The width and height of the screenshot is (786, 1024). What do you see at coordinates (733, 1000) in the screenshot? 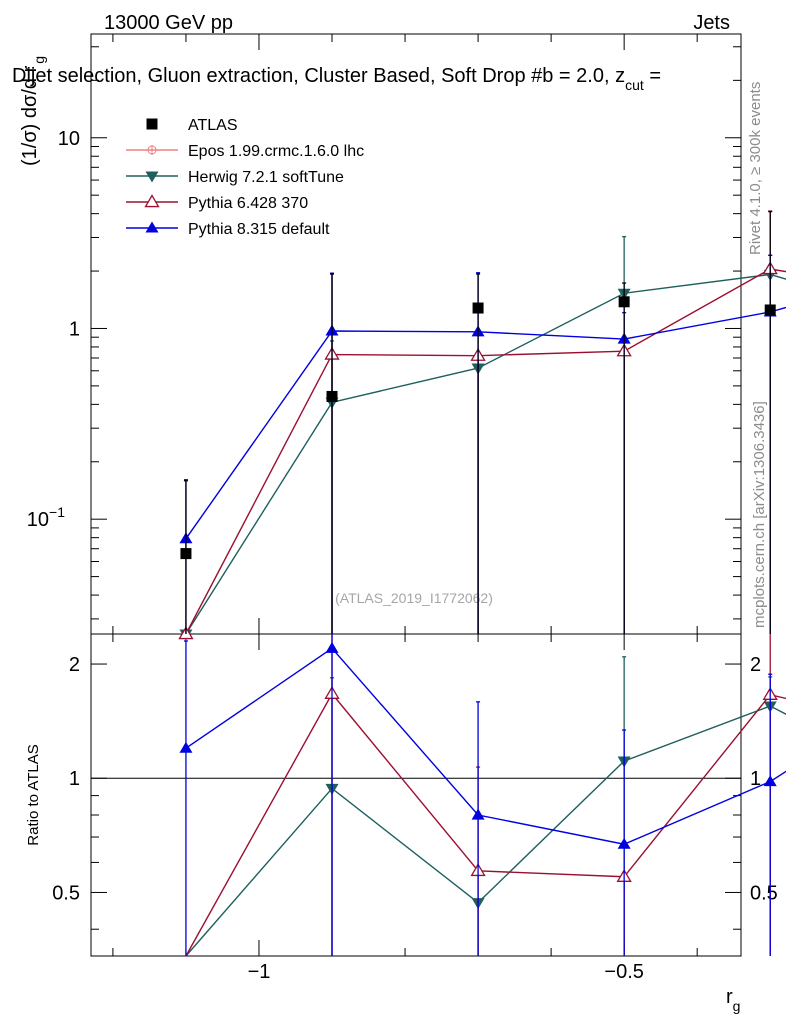
I see `x-axis-label: rg` at bounding box center [733, 1000].